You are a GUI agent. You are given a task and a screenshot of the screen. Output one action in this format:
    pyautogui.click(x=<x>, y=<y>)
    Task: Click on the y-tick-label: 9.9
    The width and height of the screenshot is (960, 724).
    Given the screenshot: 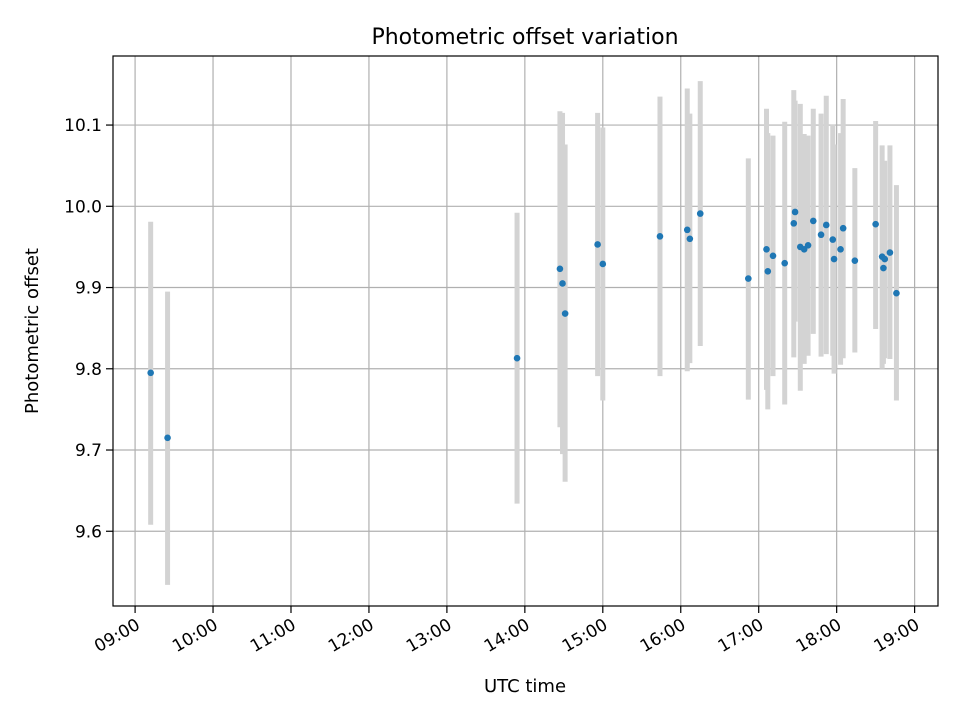 What is the action you would take?
    pyautogui.click(x=88, y=289)
    